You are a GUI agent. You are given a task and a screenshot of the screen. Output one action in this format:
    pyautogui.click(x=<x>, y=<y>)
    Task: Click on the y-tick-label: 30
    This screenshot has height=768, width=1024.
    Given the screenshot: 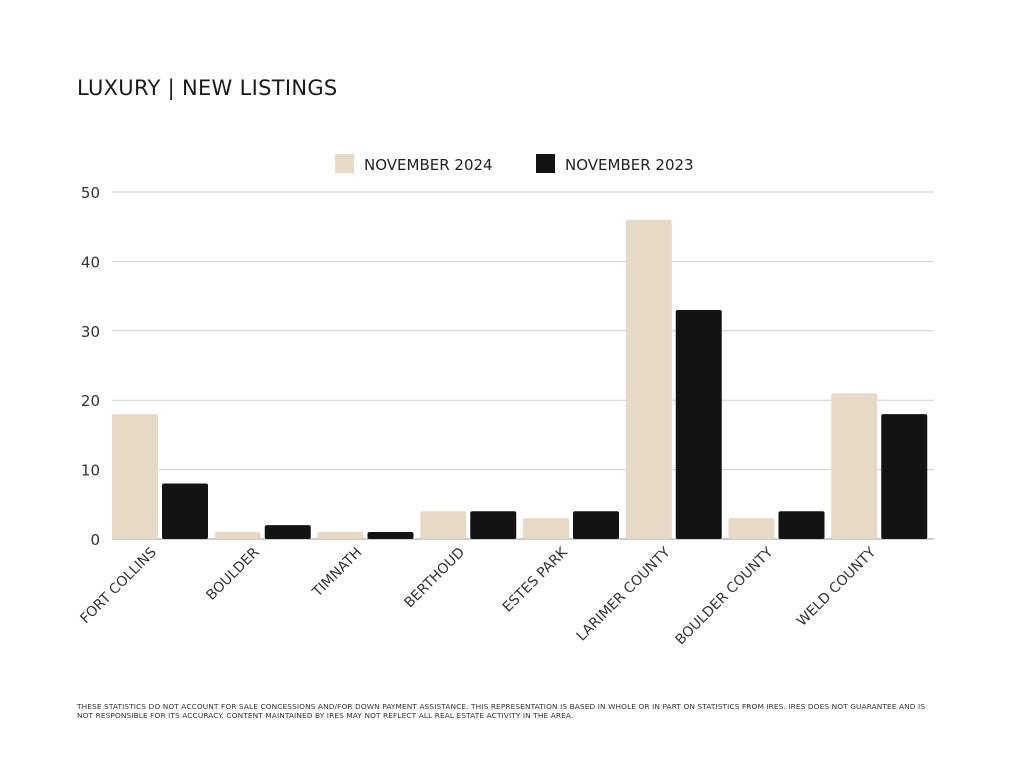 What is the action you would take?
    pyautogui.click(x=90, y=332)
    